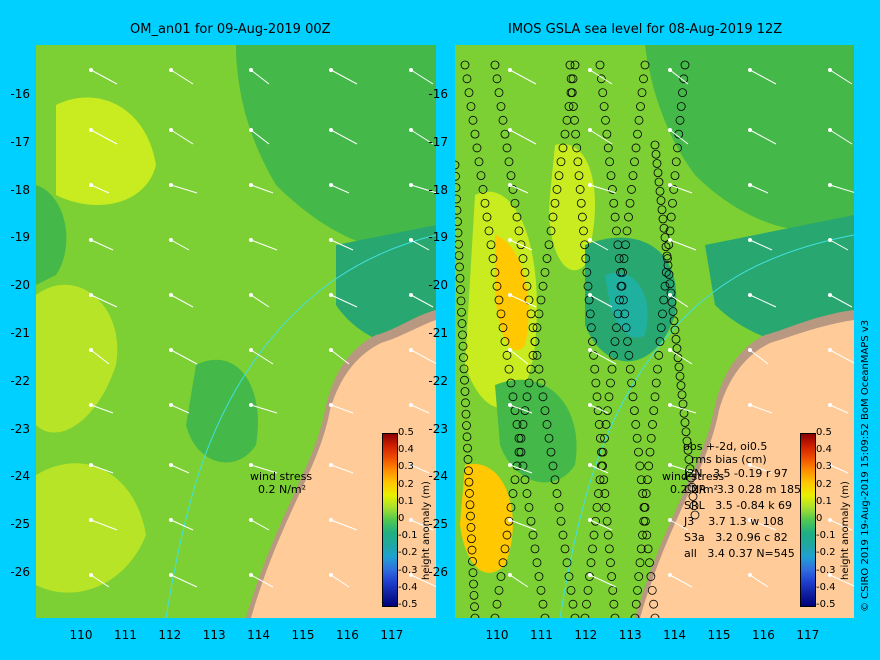 The image size is (880, 660). What do you see at coordinates (170, 635) in the screenshot?
I see `x-tick-label-left: 112` at bounding box center [170, 635].